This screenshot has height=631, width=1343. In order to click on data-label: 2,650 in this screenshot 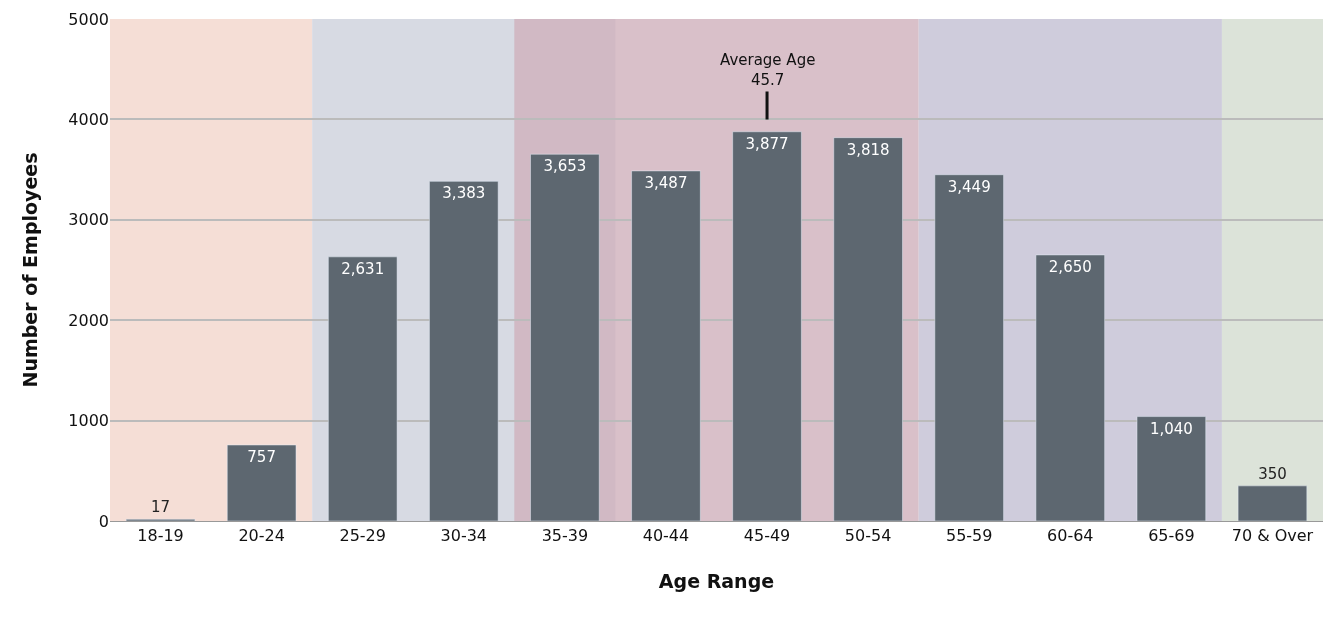, I will do `click(1070, 266)`.